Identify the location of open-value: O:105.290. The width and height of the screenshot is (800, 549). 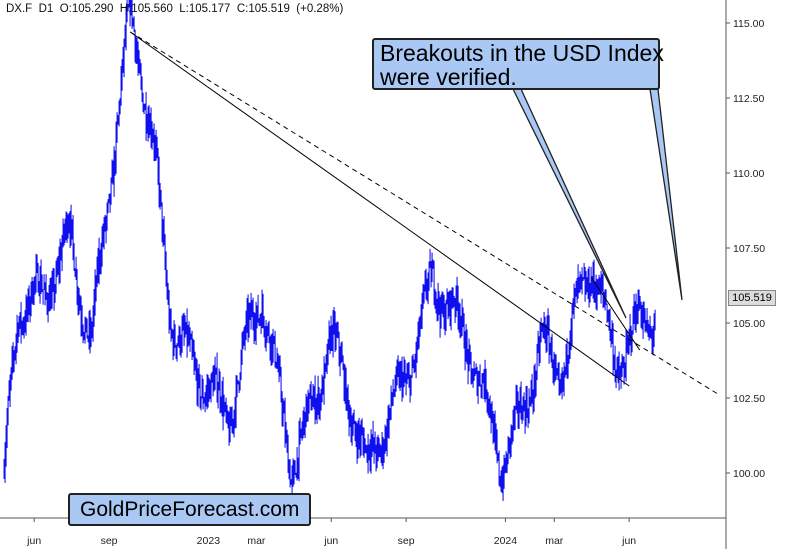
(86, 9).